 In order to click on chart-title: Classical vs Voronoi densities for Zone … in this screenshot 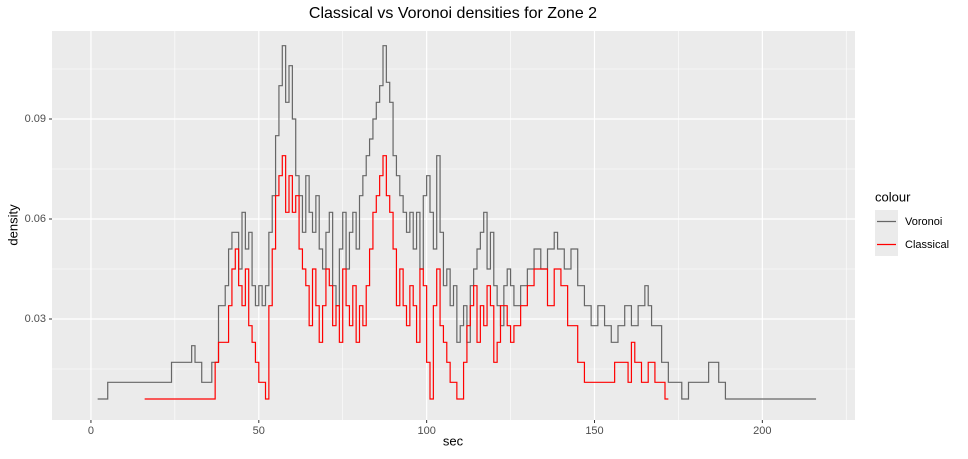, I will do `click(453, 13)`.